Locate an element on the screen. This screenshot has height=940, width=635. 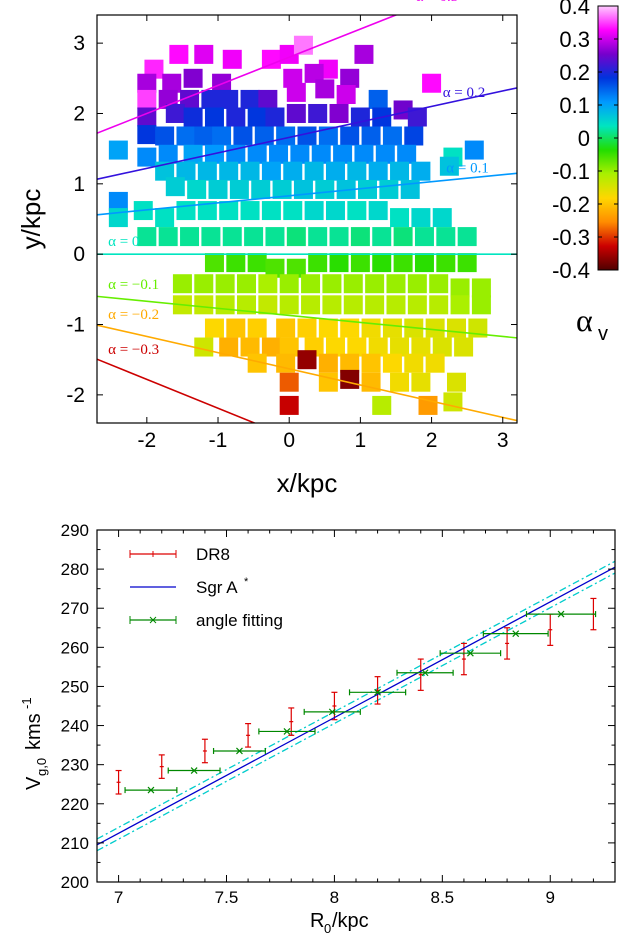
x-tick-label: 2 is located at coordinates (432, 440).